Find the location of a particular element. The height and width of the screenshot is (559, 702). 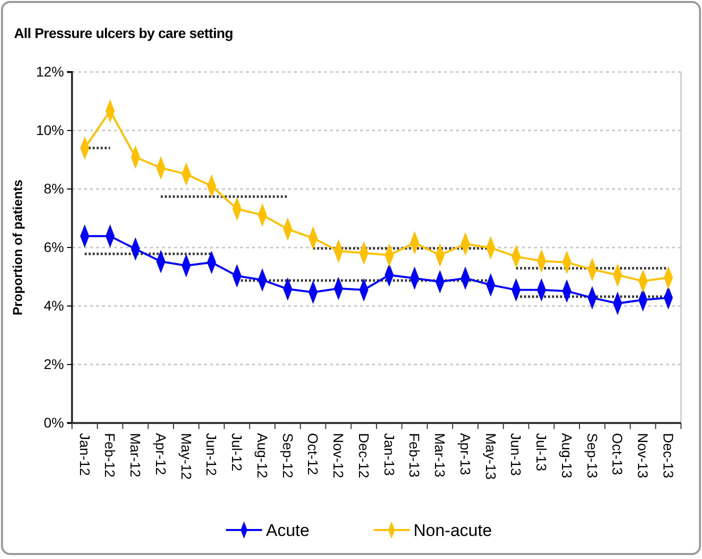

x-tick-label: Aug-12 is located at coordinates (262, 455).